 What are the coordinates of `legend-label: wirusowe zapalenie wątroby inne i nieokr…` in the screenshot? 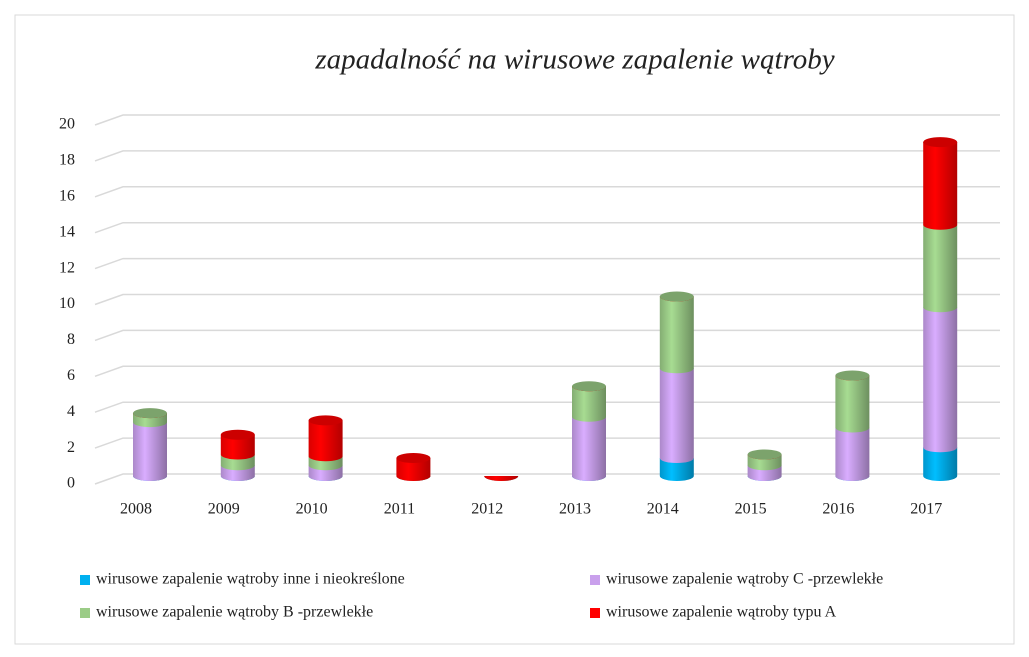 It's located at (250, 579).